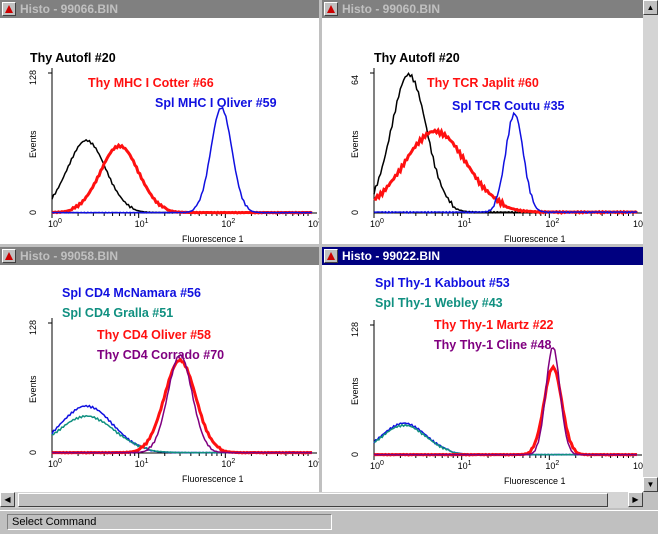  I want to click on legend-entry: Spl CD4 McNamara #56, so click(131, 293).